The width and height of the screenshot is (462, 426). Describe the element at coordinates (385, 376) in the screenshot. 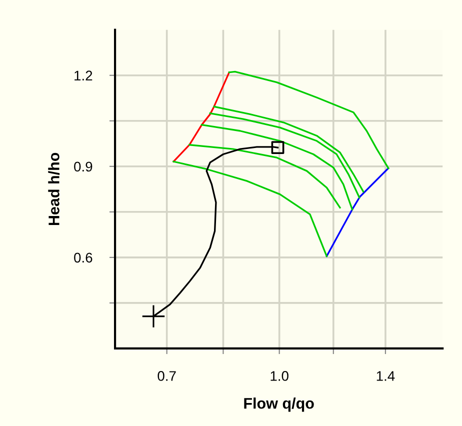

I see `x-tick-label: 1.4` at that location.